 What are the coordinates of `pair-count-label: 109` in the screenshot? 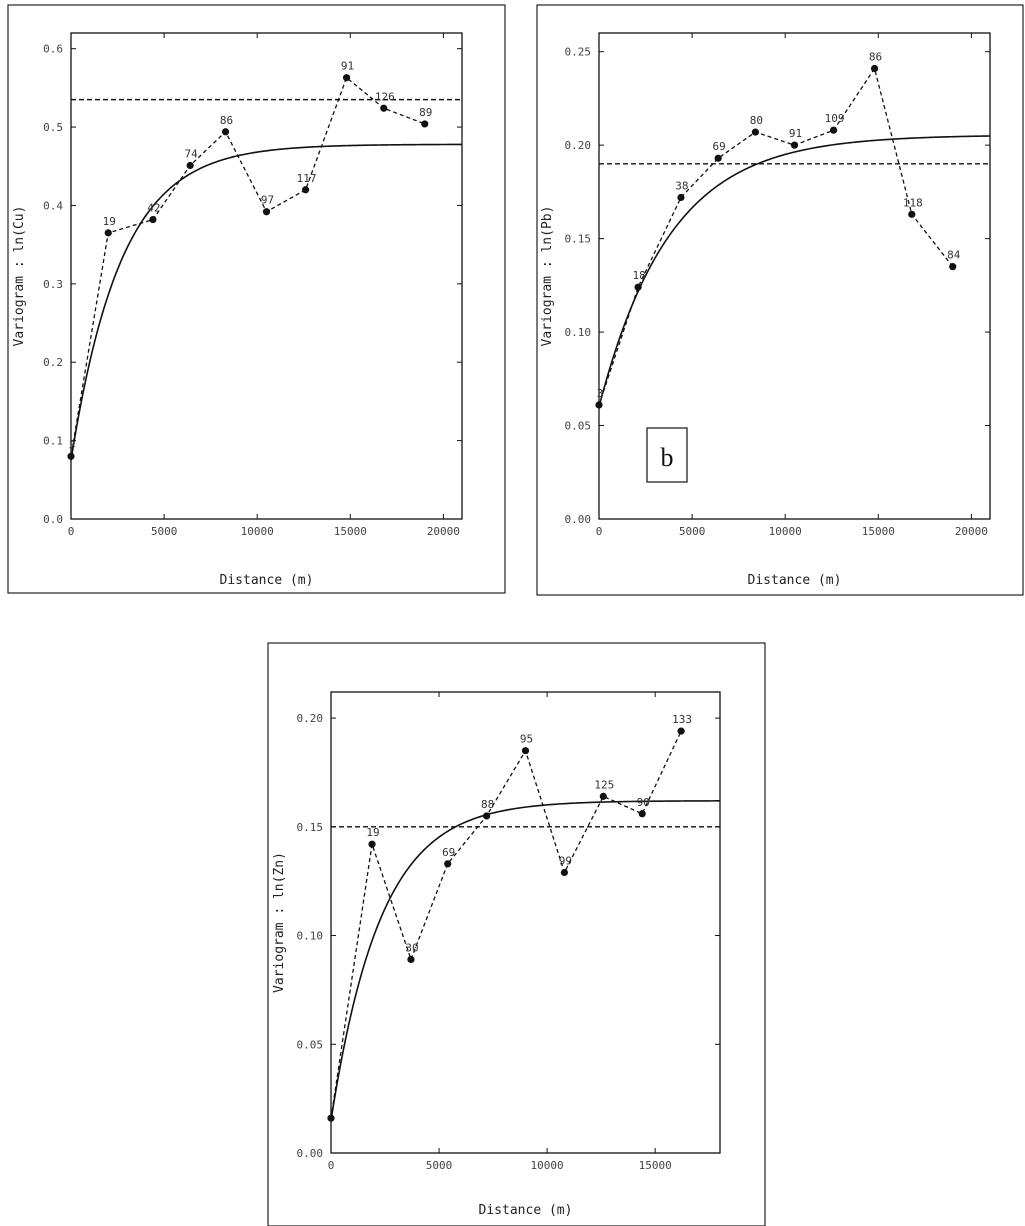 It's located at (835, 118).